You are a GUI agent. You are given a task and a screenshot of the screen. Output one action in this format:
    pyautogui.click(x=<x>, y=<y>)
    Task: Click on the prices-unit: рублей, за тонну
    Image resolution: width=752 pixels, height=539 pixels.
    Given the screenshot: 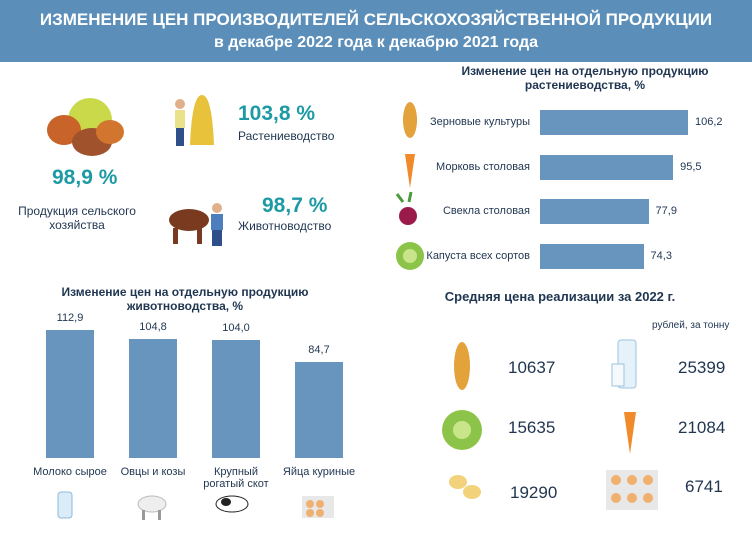 What is the action you would take?
    pyautogui.click(x=691, y=325)
    